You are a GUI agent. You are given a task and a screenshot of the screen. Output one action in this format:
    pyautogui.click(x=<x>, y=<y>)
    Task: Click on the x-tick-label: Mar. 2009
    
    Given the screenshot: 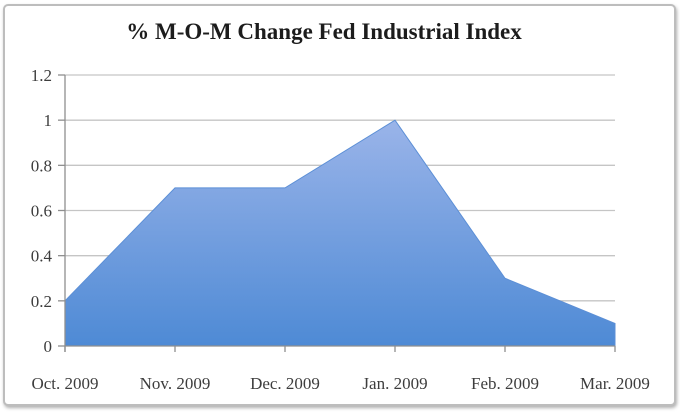 What is the action you would take?
    pyautogui.click(x=615, y=383)
    